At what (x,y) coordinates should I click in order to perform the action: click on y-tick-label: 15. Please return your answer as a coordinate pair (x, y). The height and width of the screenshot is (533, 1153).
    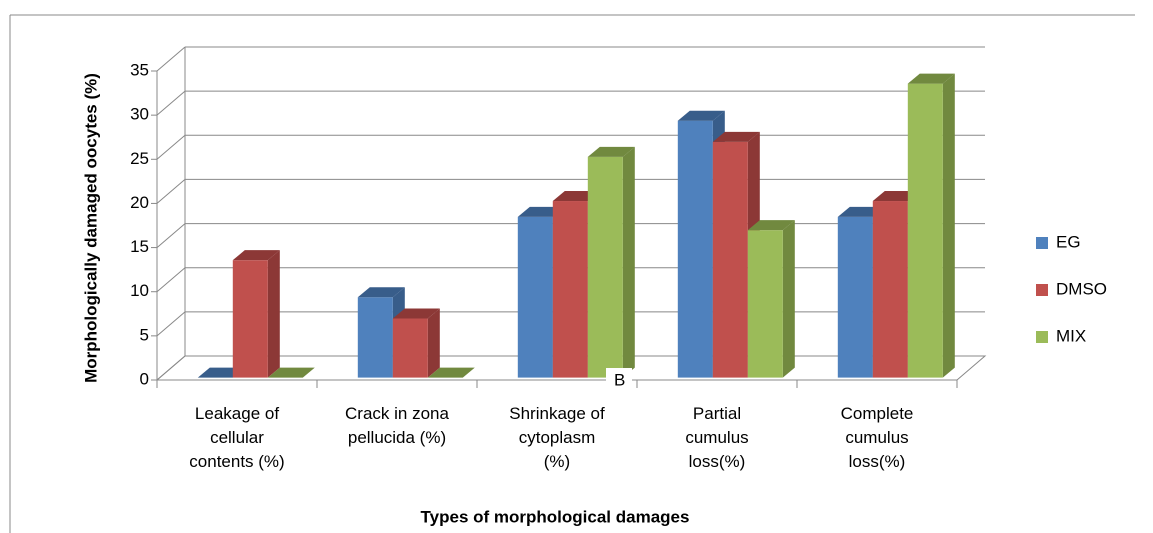
    Looking at the image, I should click on (139, 246).